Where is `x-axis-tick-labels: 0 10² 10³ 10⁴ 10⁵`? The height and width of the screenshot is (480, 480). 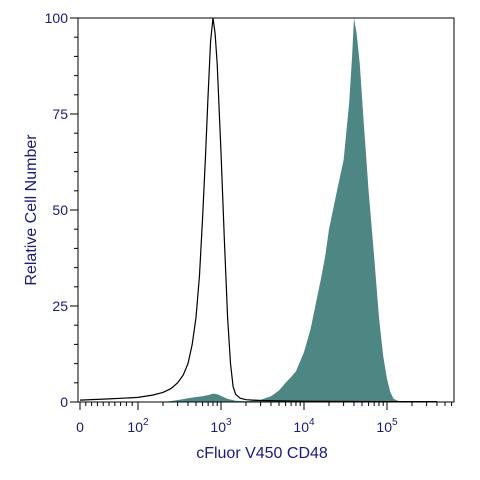 x-axis-tick-labels: 0 10² 10³ 10⁴ 10⁵ is located at coordinates (237, 426).